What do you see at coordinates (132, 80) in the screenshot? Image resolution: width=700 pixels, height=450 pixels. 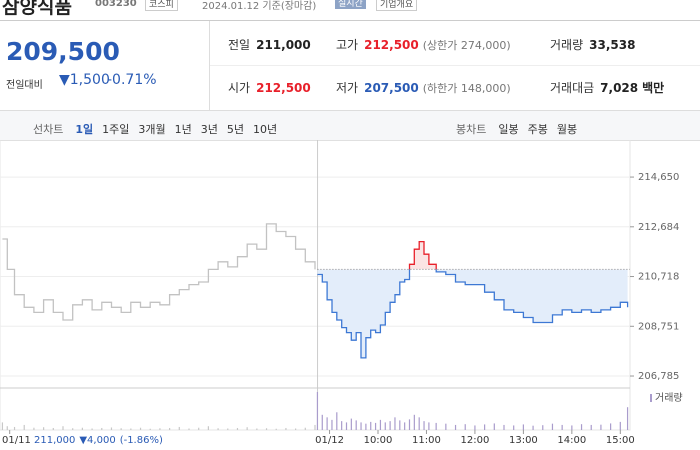 I see `change-pct: -0.71%` at bounding box center [132, 80].